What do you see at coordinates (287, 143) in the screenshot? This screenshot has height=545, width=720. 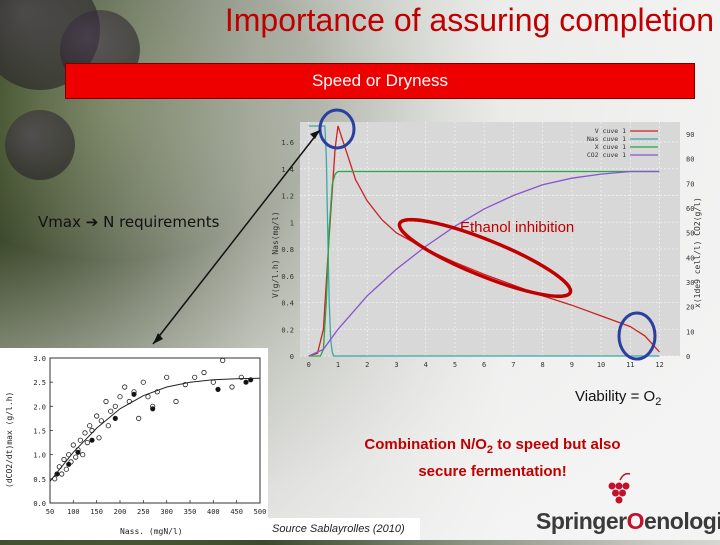 I see `y-tick-label: 1.6` at bounding box center [287, 143].